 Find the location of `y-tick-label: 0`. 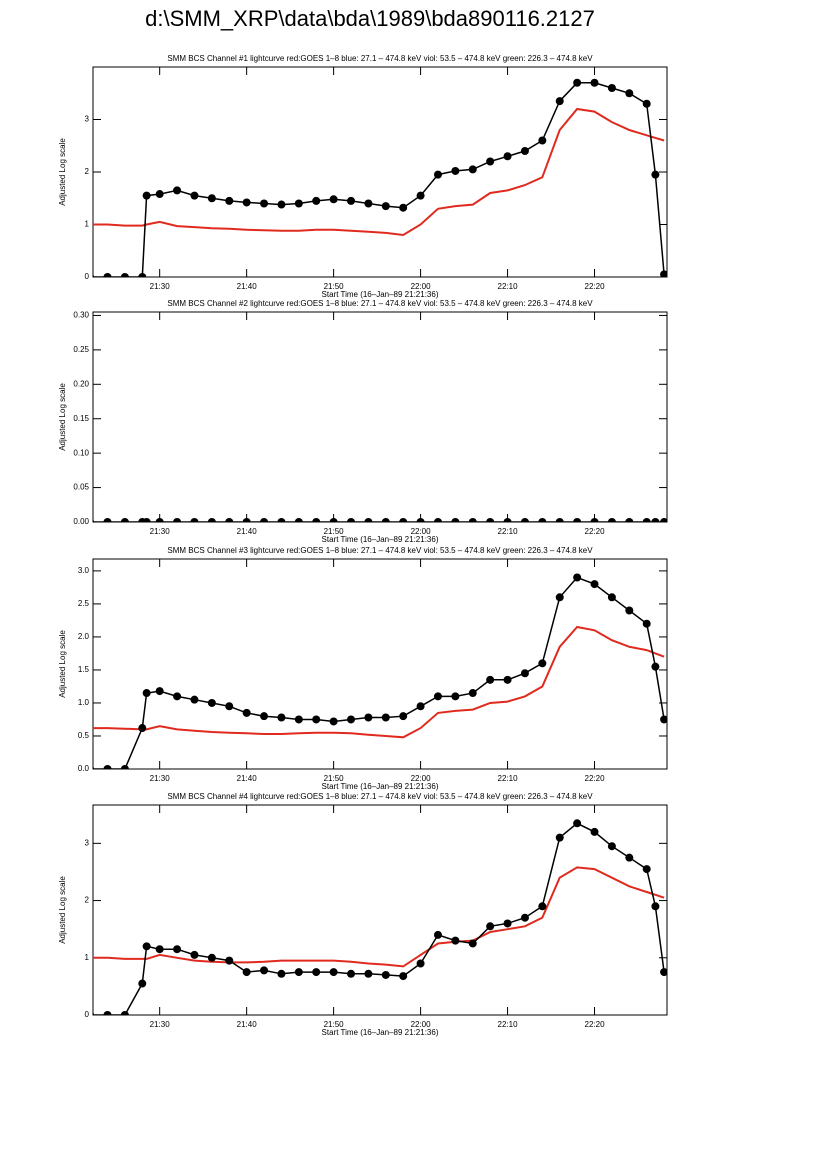

y-tick-label: 0 is located at coordinates (87, 276).